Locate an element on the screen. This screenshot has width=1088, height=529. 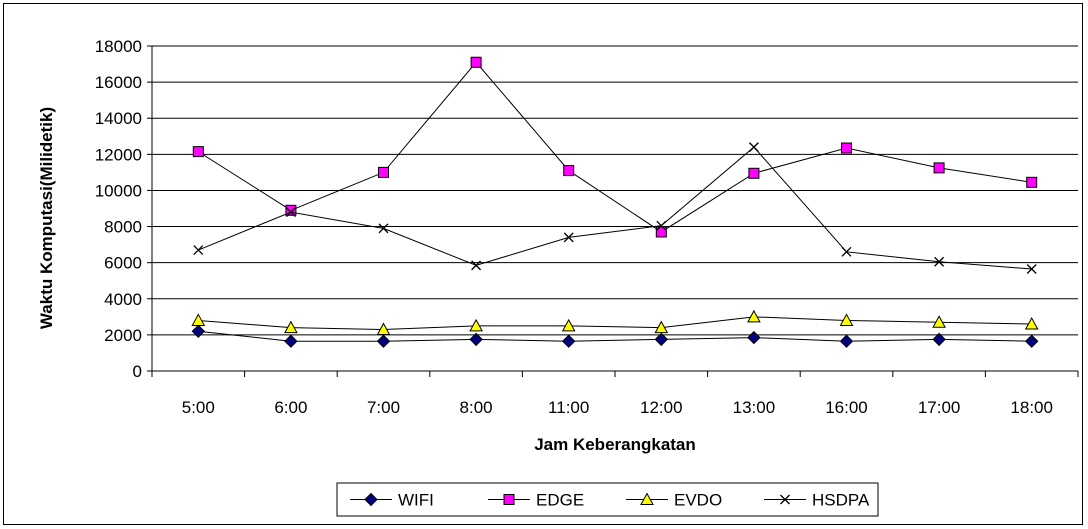
legend-entry-evdo: EVDO is located at coordinates (674, 500).